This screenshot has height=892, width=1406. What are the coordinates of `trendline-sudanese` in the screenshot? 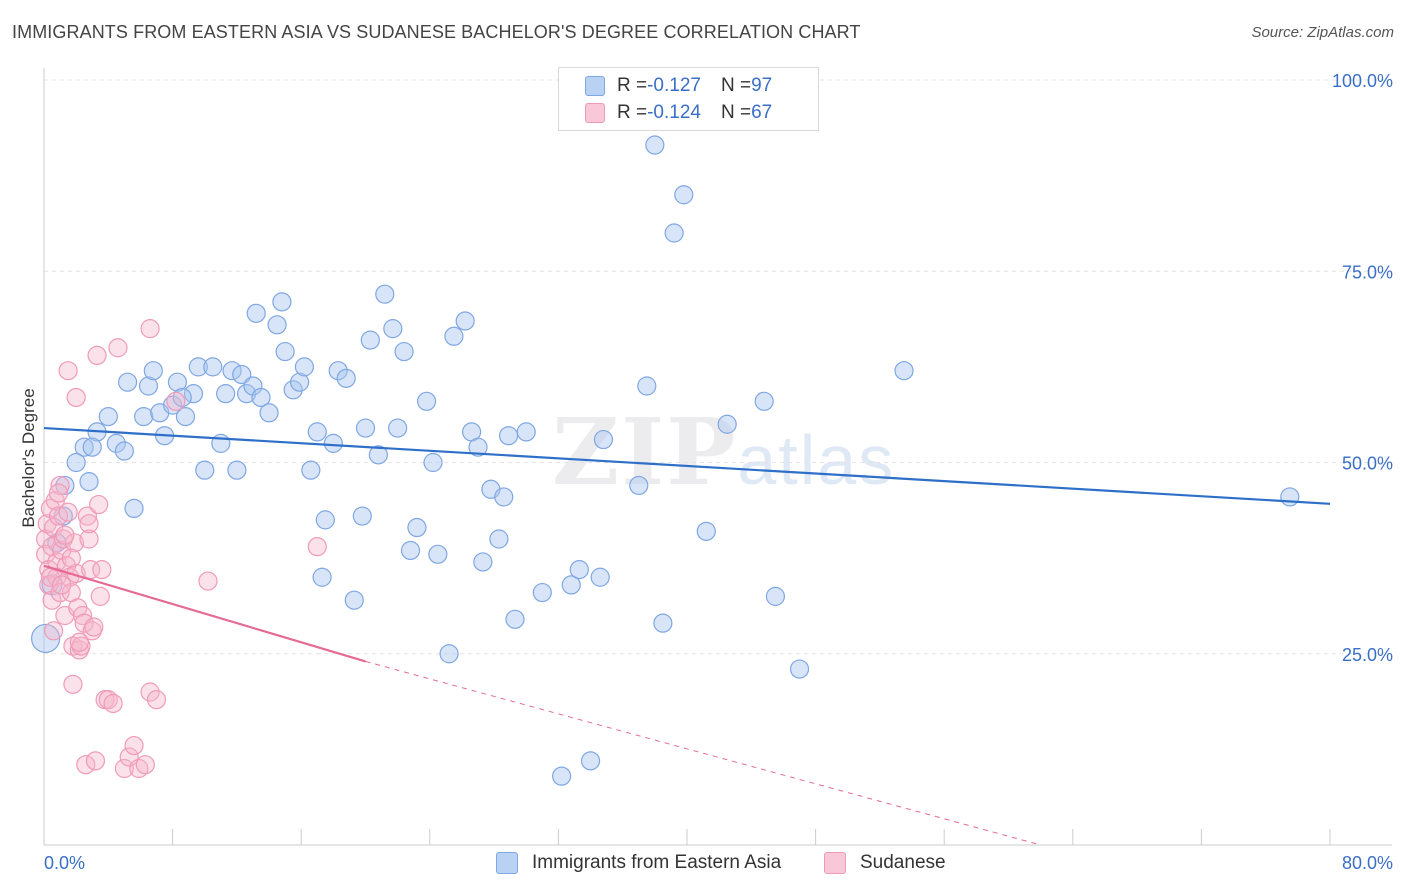 It's located at (204, 613).